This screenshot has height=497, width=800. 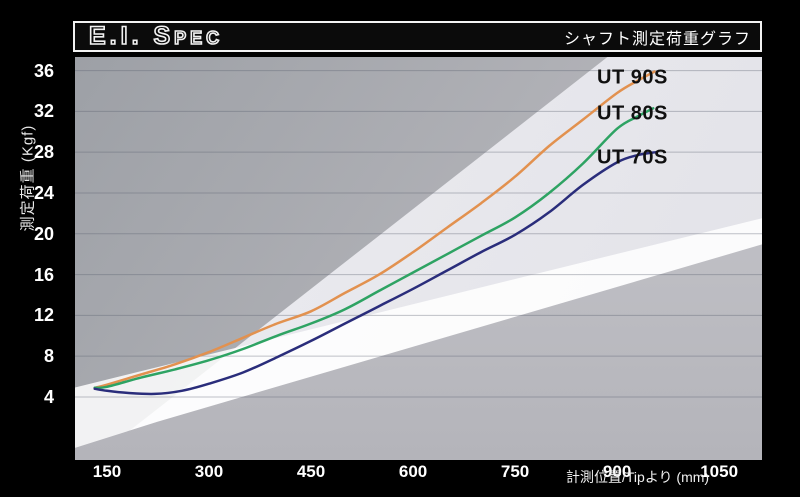 I want to click on x-tick-label: 900, so click(x=617, y=471).